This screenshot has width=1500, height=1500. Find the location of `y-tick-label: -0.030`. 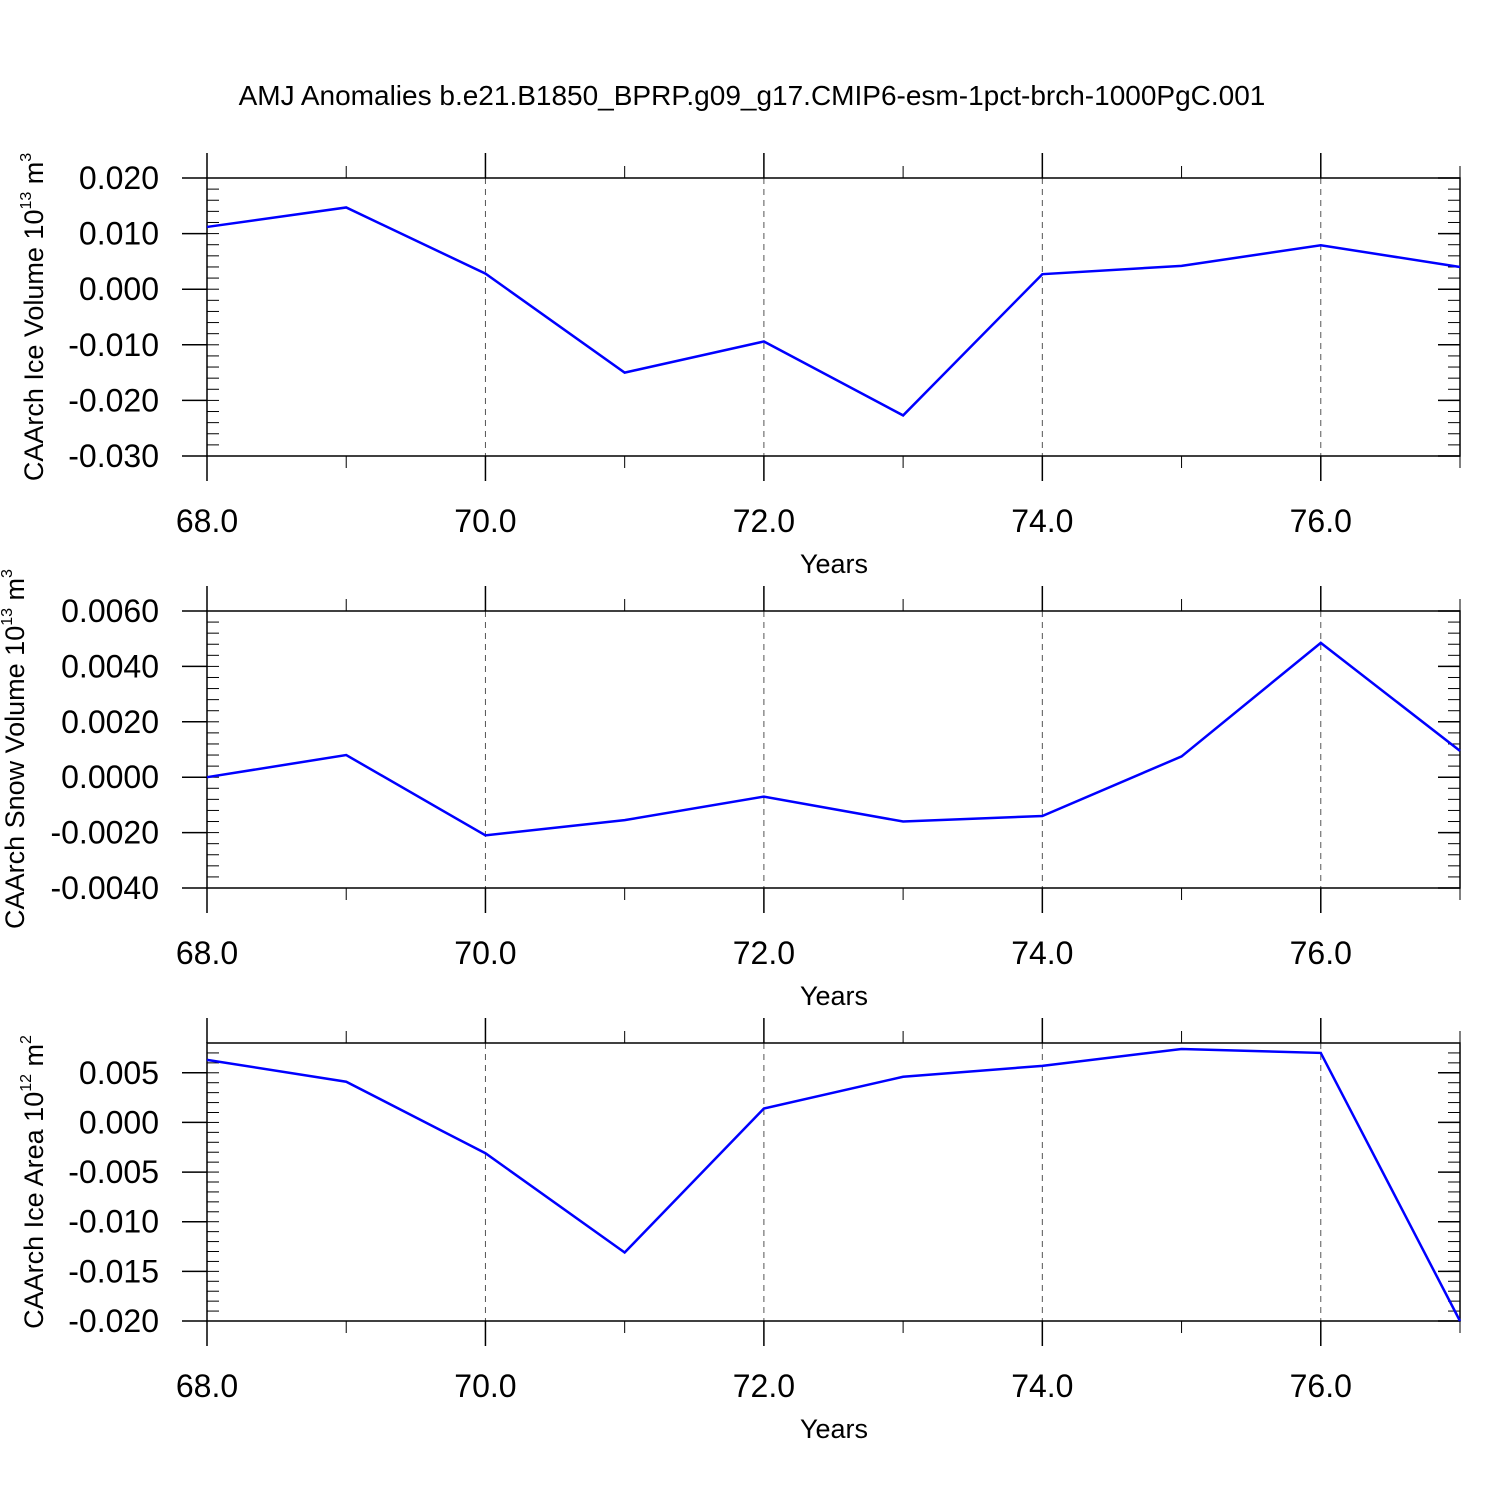

y-tick-label: -0.030 is located at coordinates (113, 456).